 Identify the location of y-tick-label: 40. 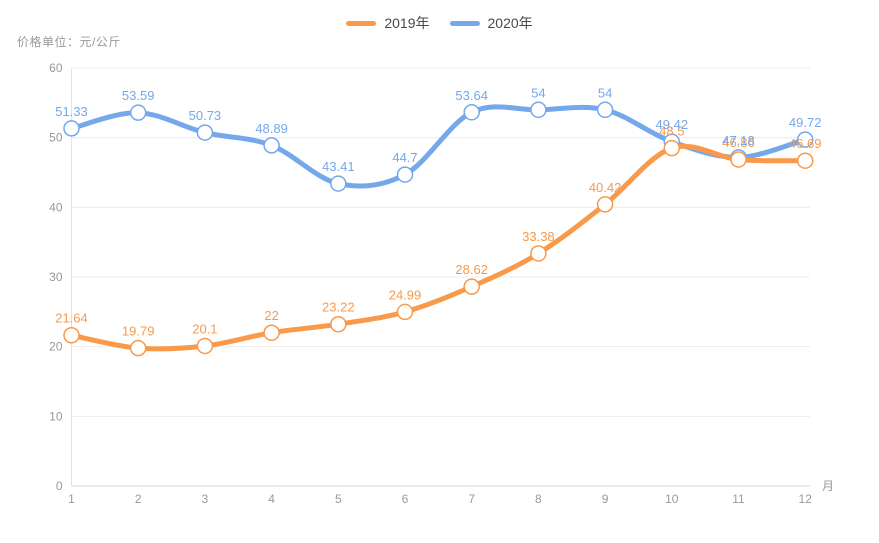
(56, 207).